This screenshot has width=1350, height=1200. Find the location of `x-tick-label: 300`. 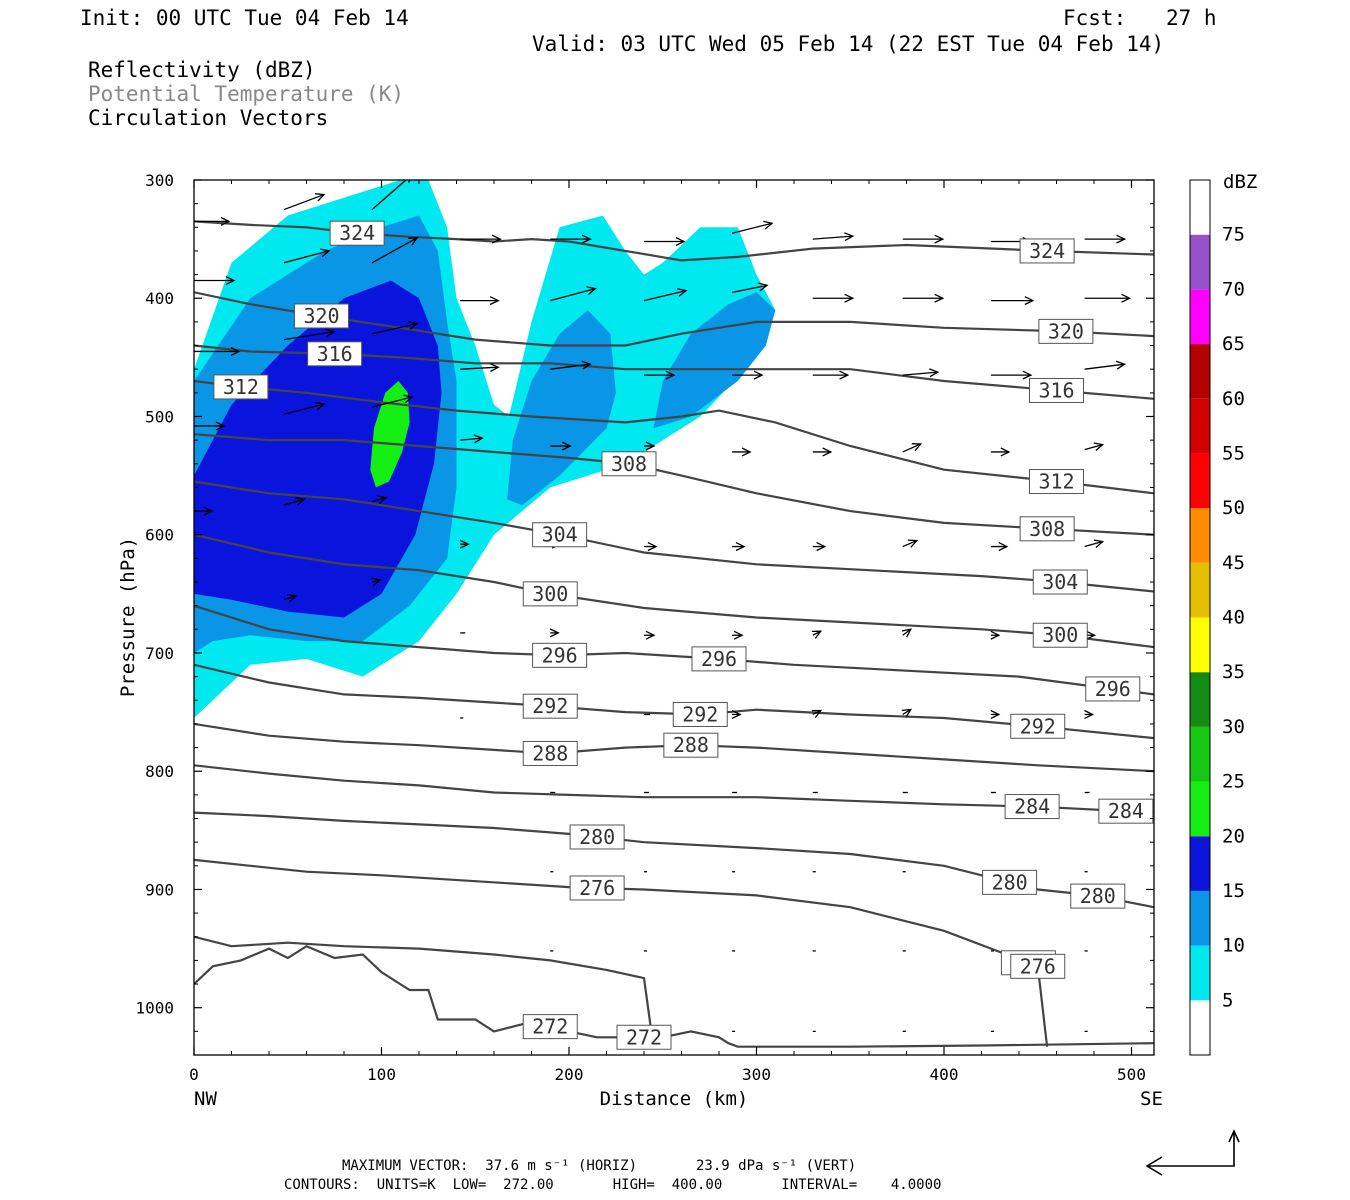

x-tick-label: 300 is located at coordinates (756, 1074).